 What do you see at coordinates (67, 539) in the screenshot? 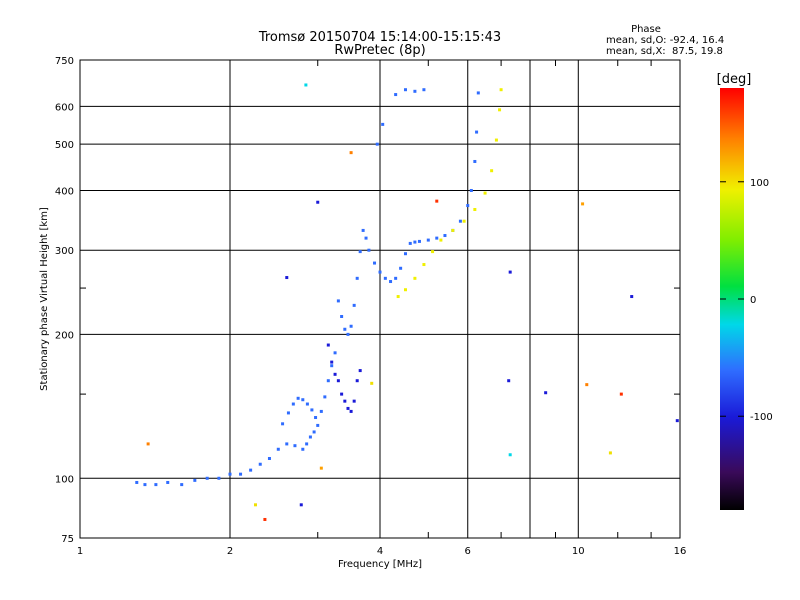
I see `y-tick-label: 75` at bounding box center [67, 539].